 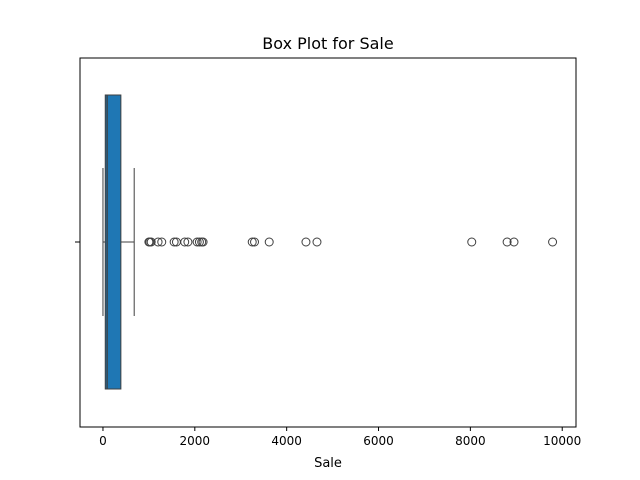 What do you see at coordinates (562, 441) in the screenshot?
I see `x-tick-label: 10000` at bounding box center [562, 441].